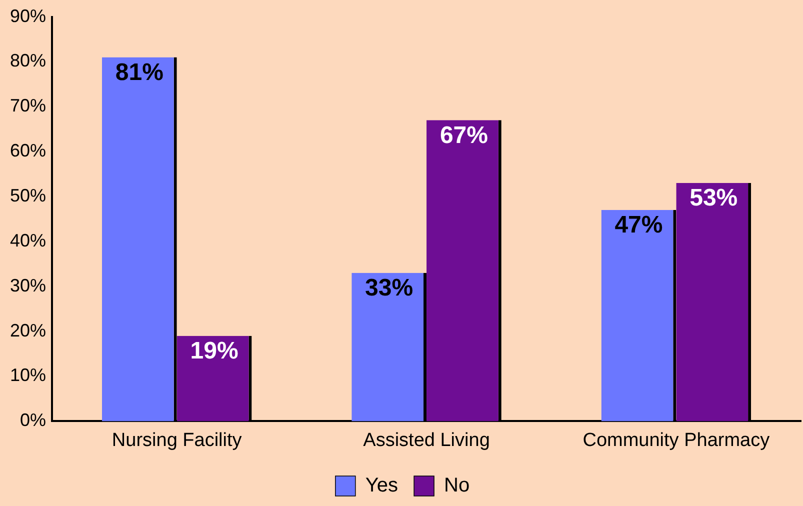  Describe the element at coordinates (28, 330) in the screenshot. I see `y-tick-label: 20%` at that location.